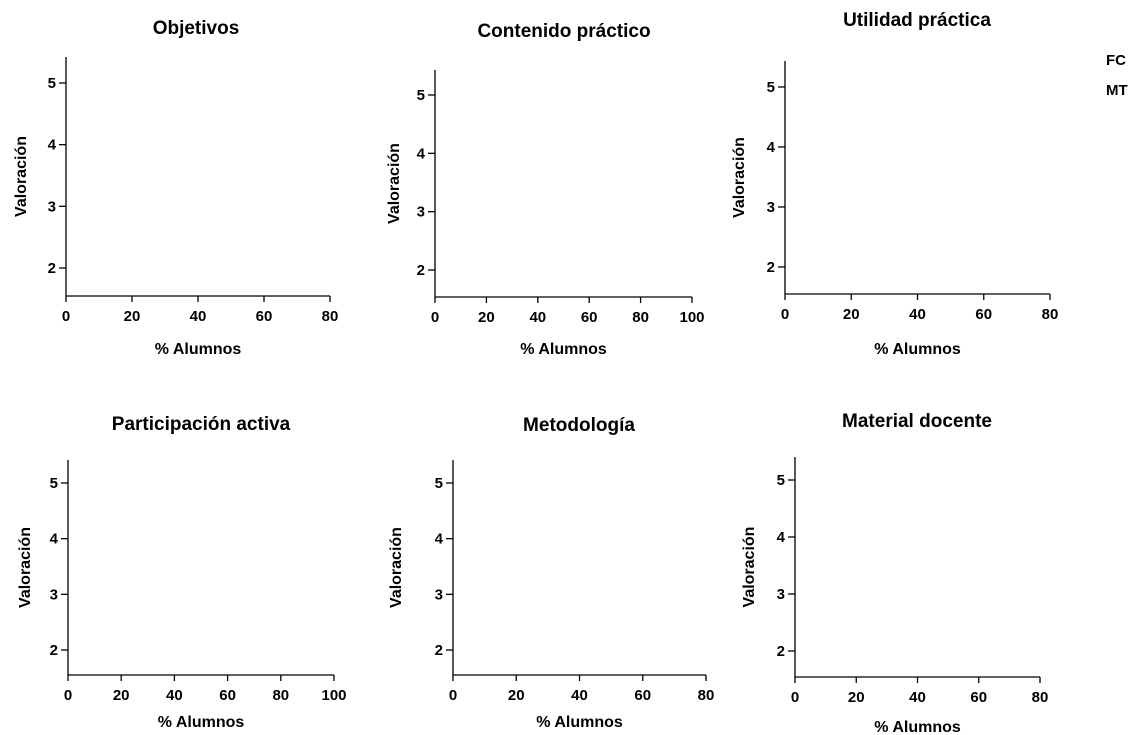  What do you see at coordinates (917, 421) in the screenshot?
I see `chart-title: Material docente` at bounding box center [917, 421].